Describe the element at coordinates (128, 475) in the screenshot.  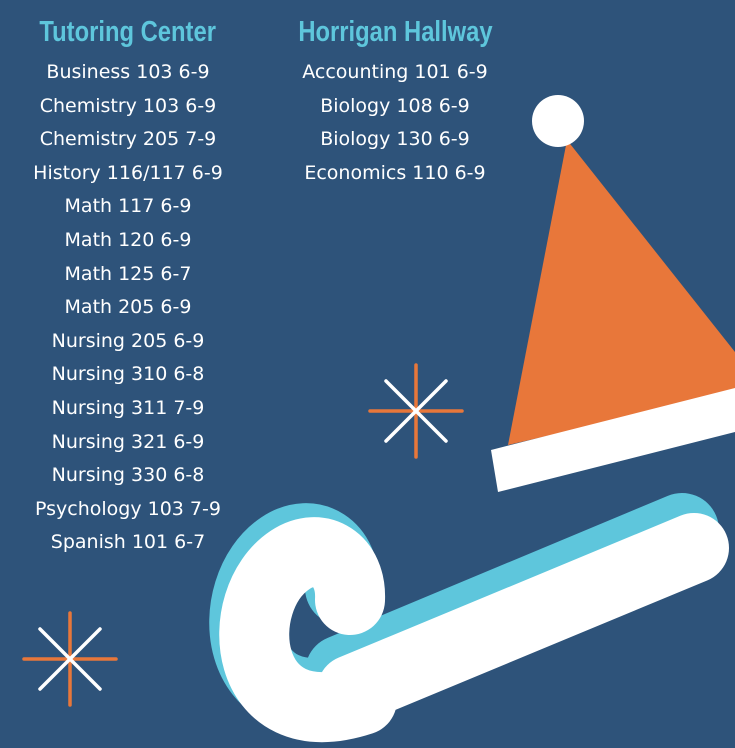
I see `list-item: Nursing 330 6-8` at that location.